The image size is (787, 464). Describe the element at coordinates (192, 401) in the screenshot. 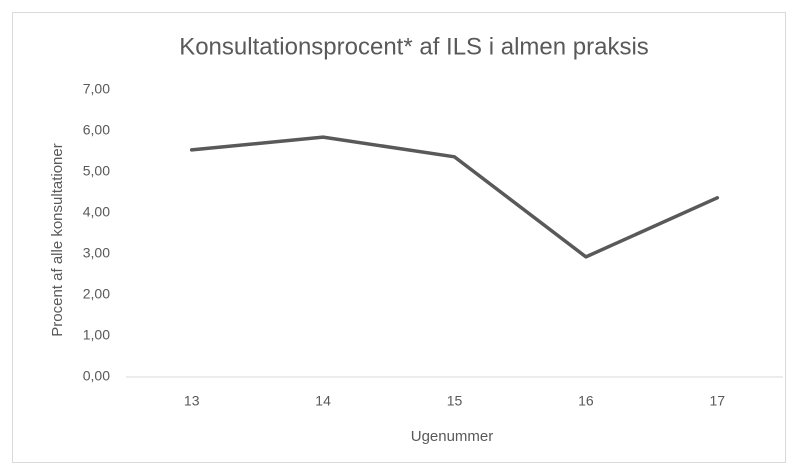

I see `x-tick-label: 13` at that location.